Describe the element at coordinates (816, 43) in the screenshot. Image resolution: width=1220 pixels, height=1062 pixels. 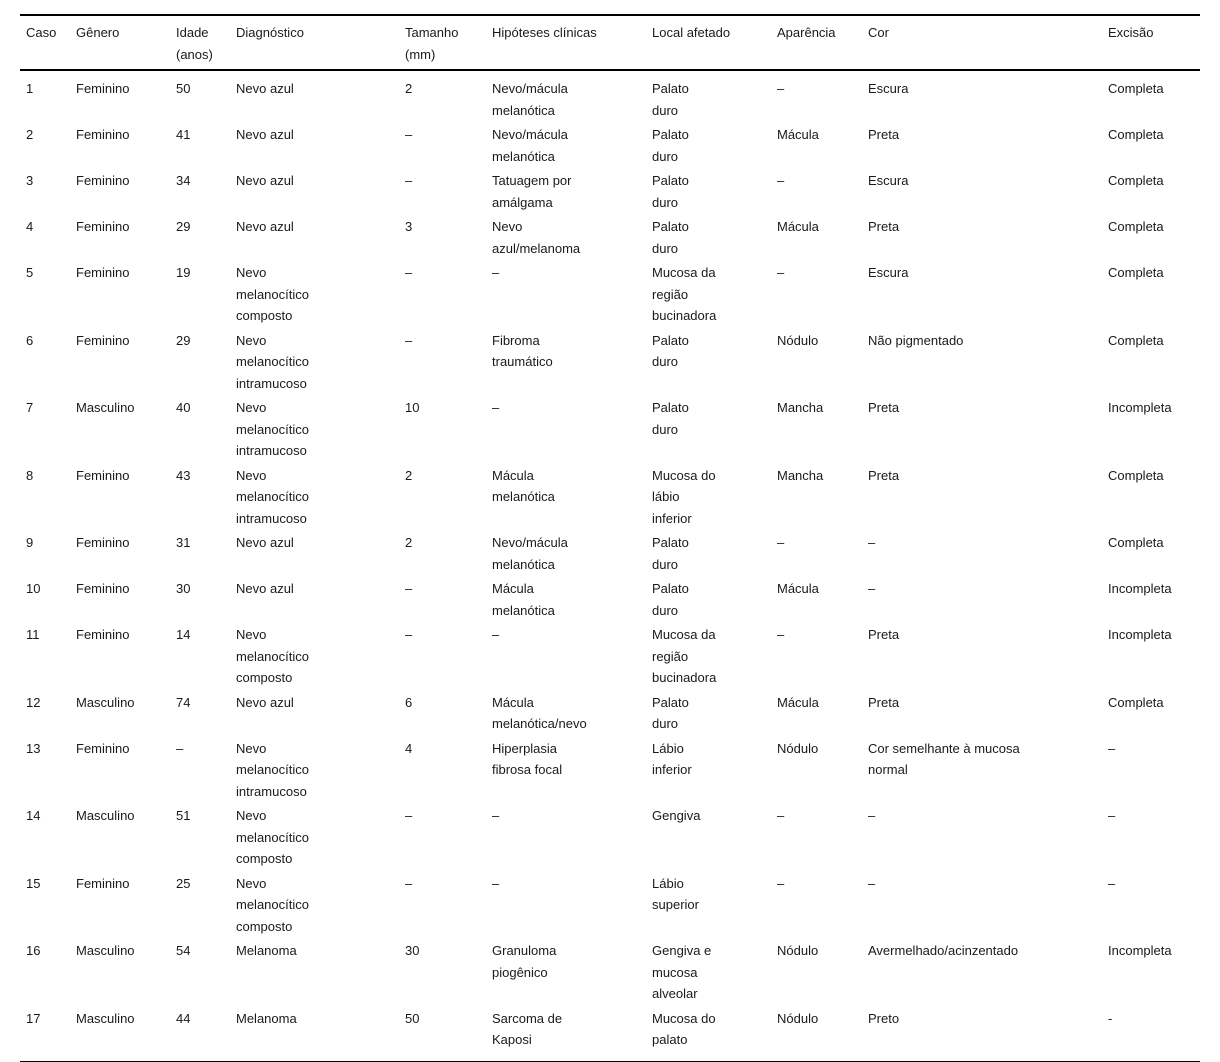
I see `column-header: Aparência` at that location.